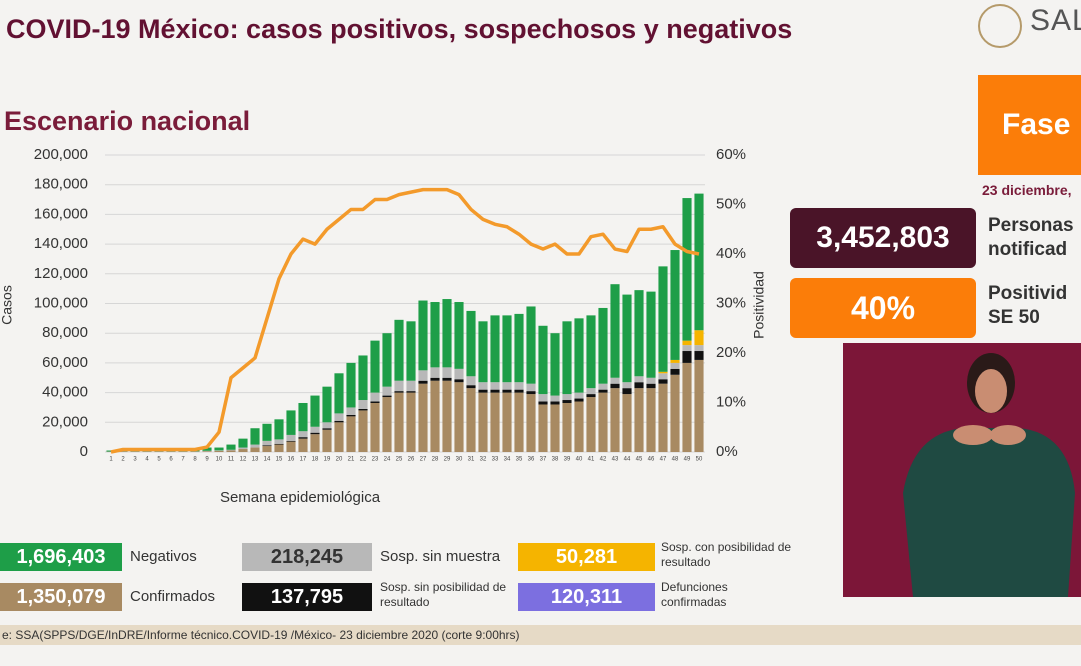 The image size is (1081, 666). I want to click on x-tick-label: 28, so click(435, 460).